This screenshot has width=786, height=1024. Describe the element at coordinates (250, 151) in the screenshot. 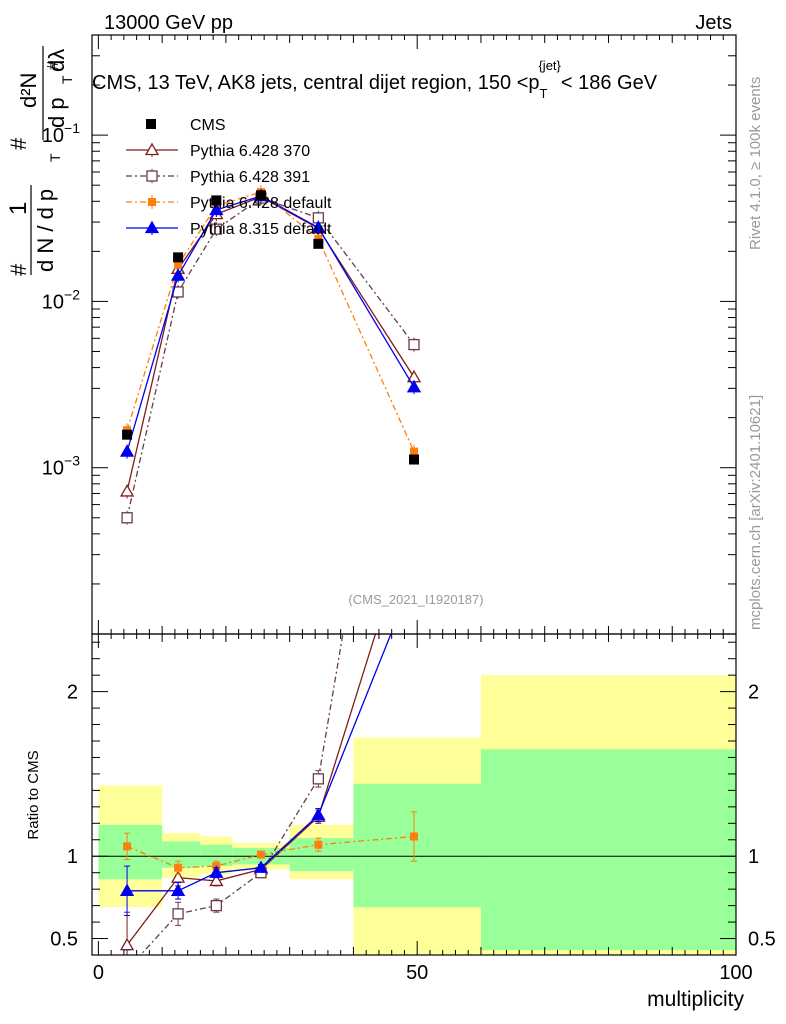

I see `legend-label-0: Pythia 6.428 370` at that location.